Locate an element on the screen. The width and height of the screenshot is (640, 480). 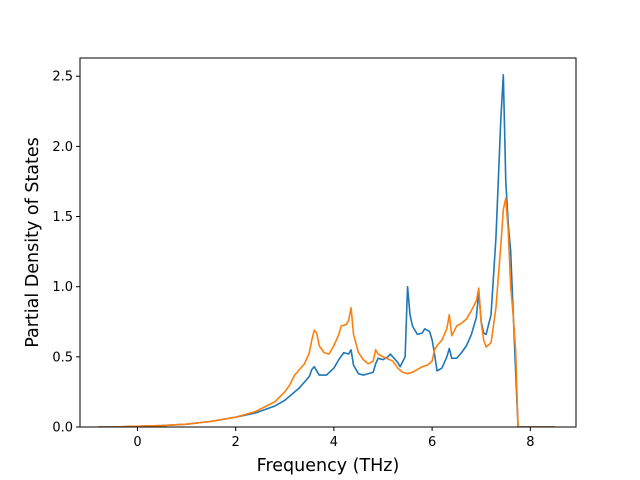
x-tick-label: 4 is located at coordinates (334, 442).